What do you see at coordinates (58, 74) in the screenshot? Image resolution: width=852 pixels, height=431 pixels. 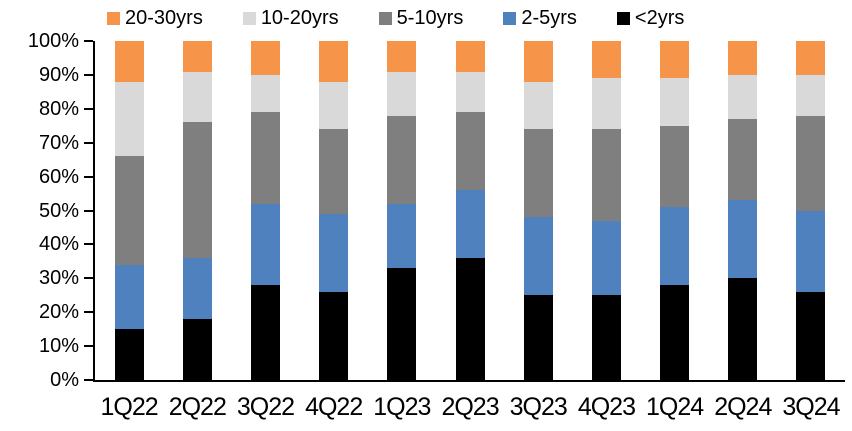 I see `y-axis-tick-label: 90%` at bounding box center [58, 74].